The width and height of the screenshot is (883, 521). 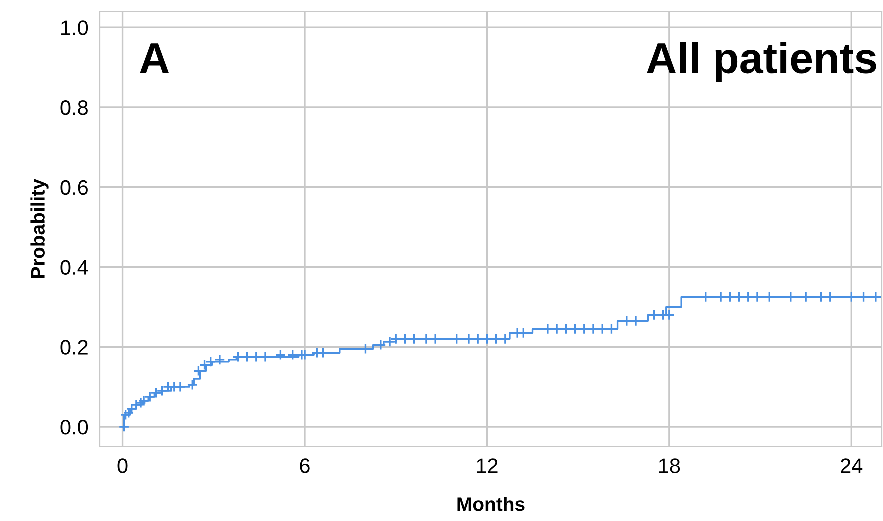 I want to click on x-tick-label: 0, so click(x=123, y=466).